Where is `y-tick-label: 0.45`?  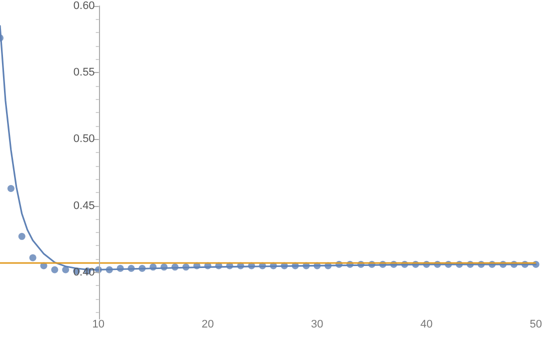 y-tick-label: 0.45 is located at coordinates (84, 206).